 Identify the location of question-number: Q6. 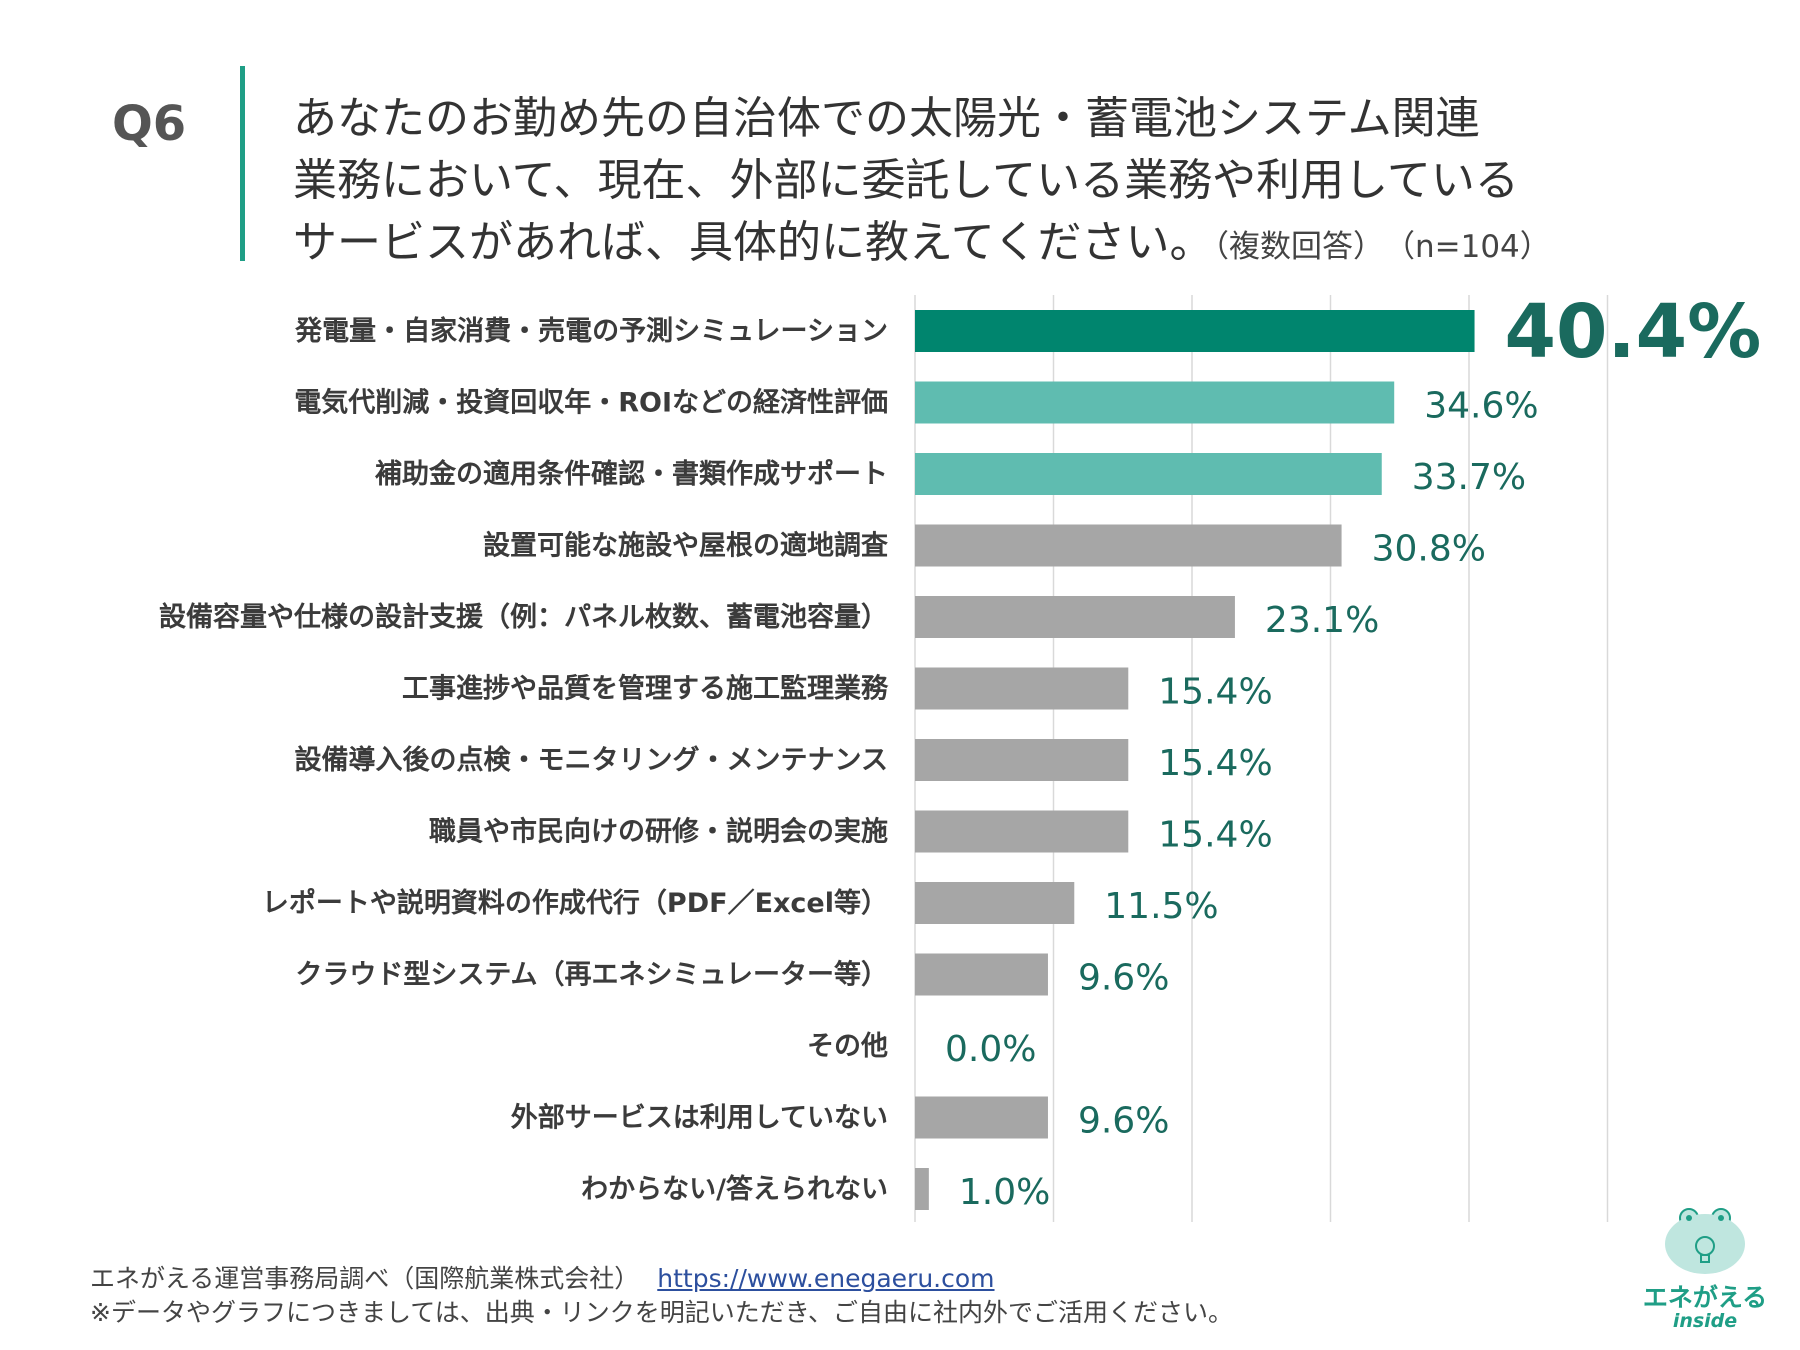
(149, 124).